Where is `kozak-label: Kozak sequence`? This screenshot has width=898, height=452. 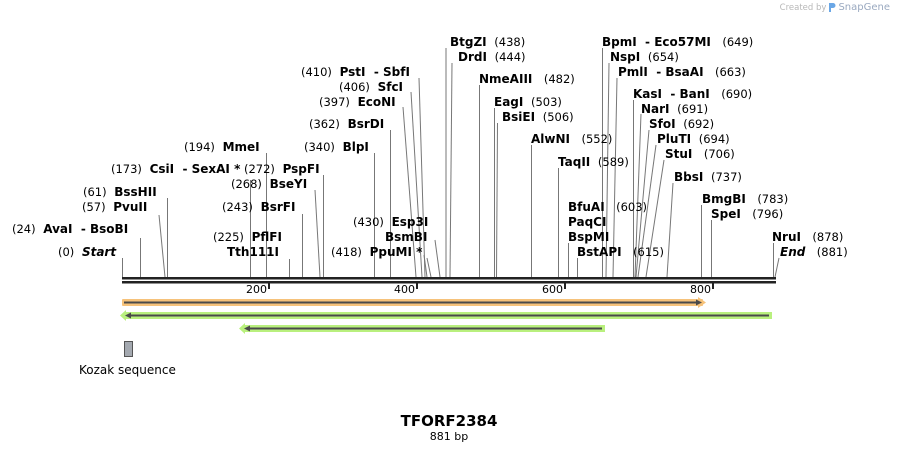 kozak-label: Kozak sequence is located at coordinates (127, 370).